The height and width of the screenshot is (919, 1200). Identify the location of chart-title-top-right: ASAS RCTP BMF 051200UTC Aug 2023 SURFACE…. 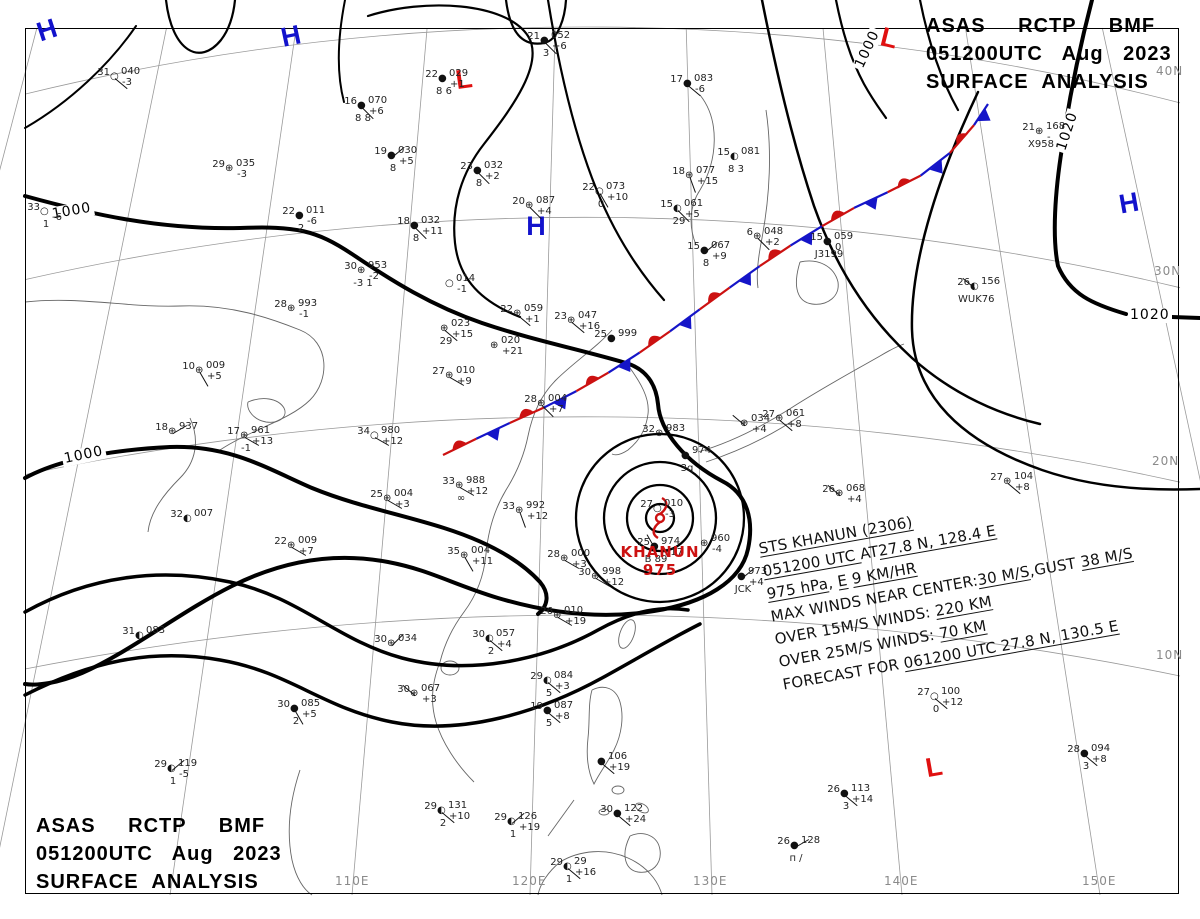
(1049, 54).